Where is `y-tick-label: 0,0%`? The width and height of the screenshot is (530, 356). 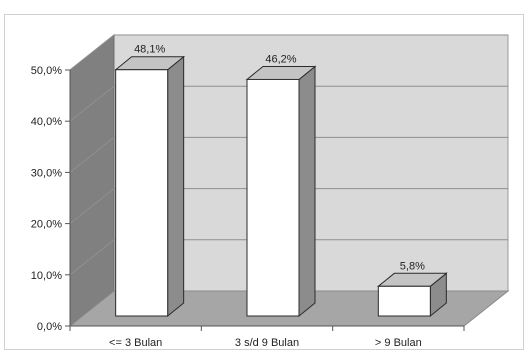 y-tick-label: 0,0% is located at coordinates (49, 327).